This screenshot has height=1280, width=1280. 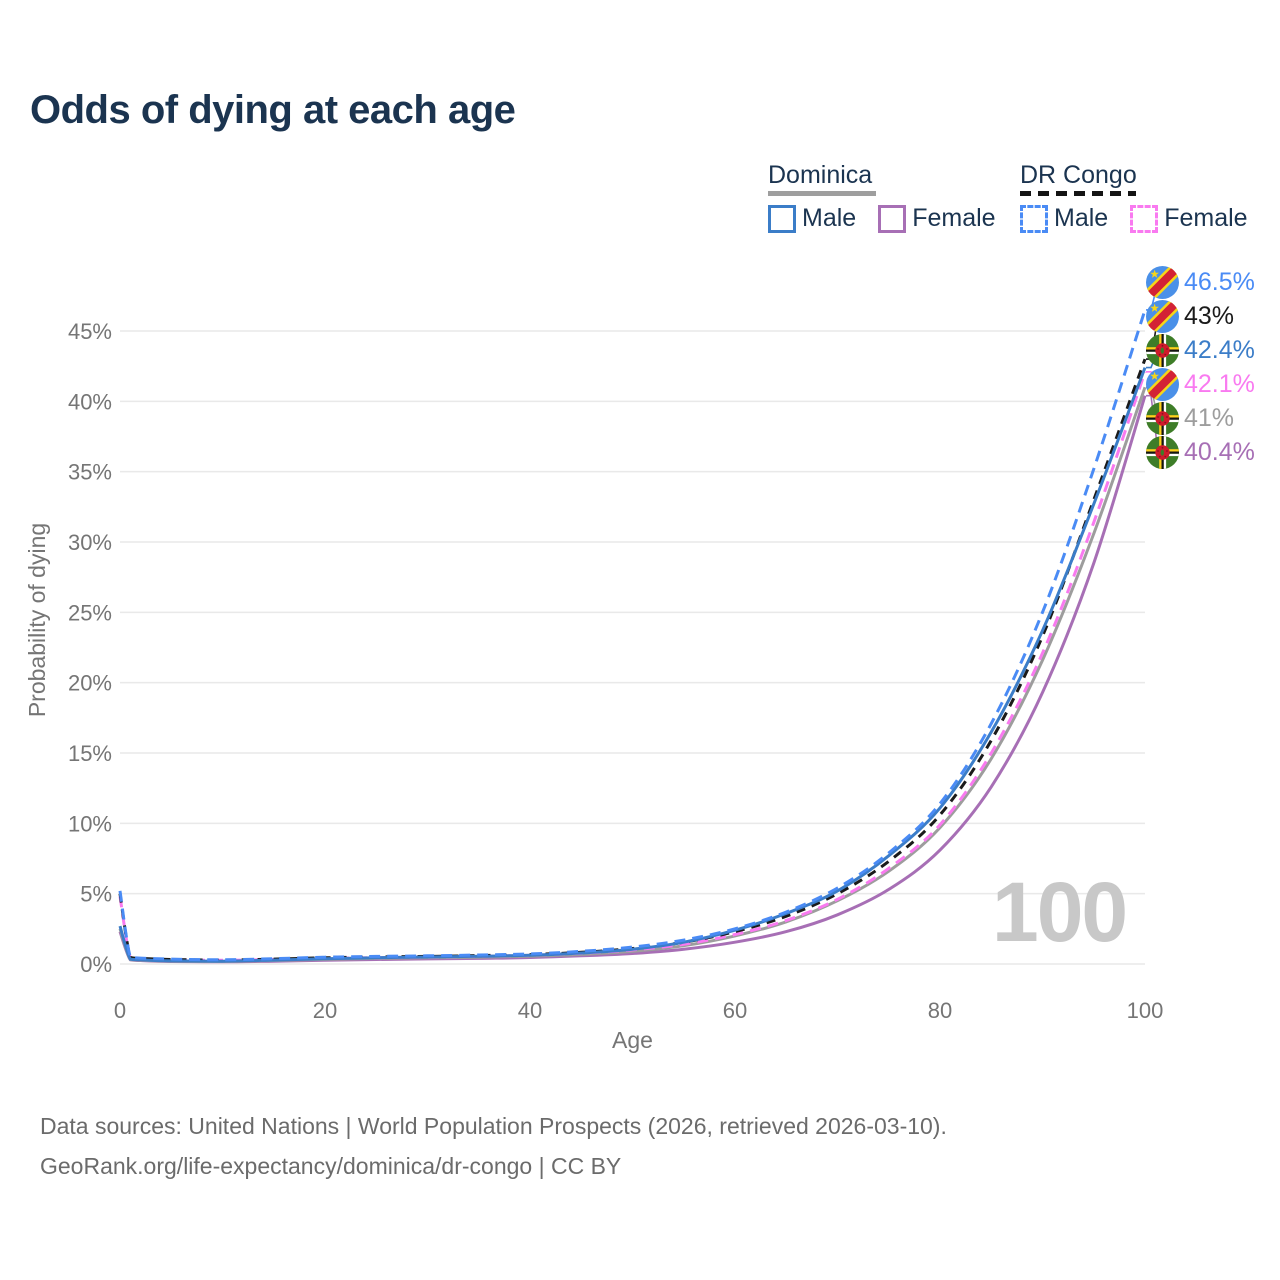 I want to click on y-tick-40: 40%, so click(x=90, y=401).